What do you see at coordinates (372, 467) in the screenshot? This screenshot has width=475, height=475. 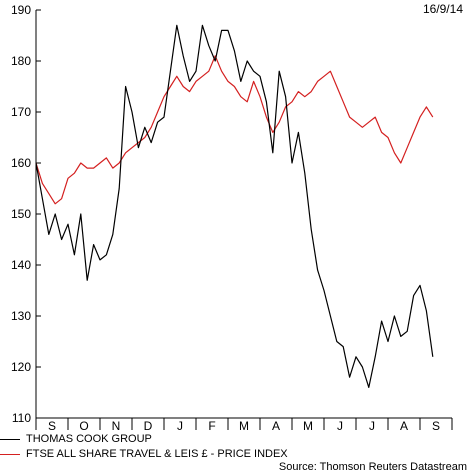 I see `source-note: Source: Thomson Reuters Datastream` at bounding box center [372, 467].